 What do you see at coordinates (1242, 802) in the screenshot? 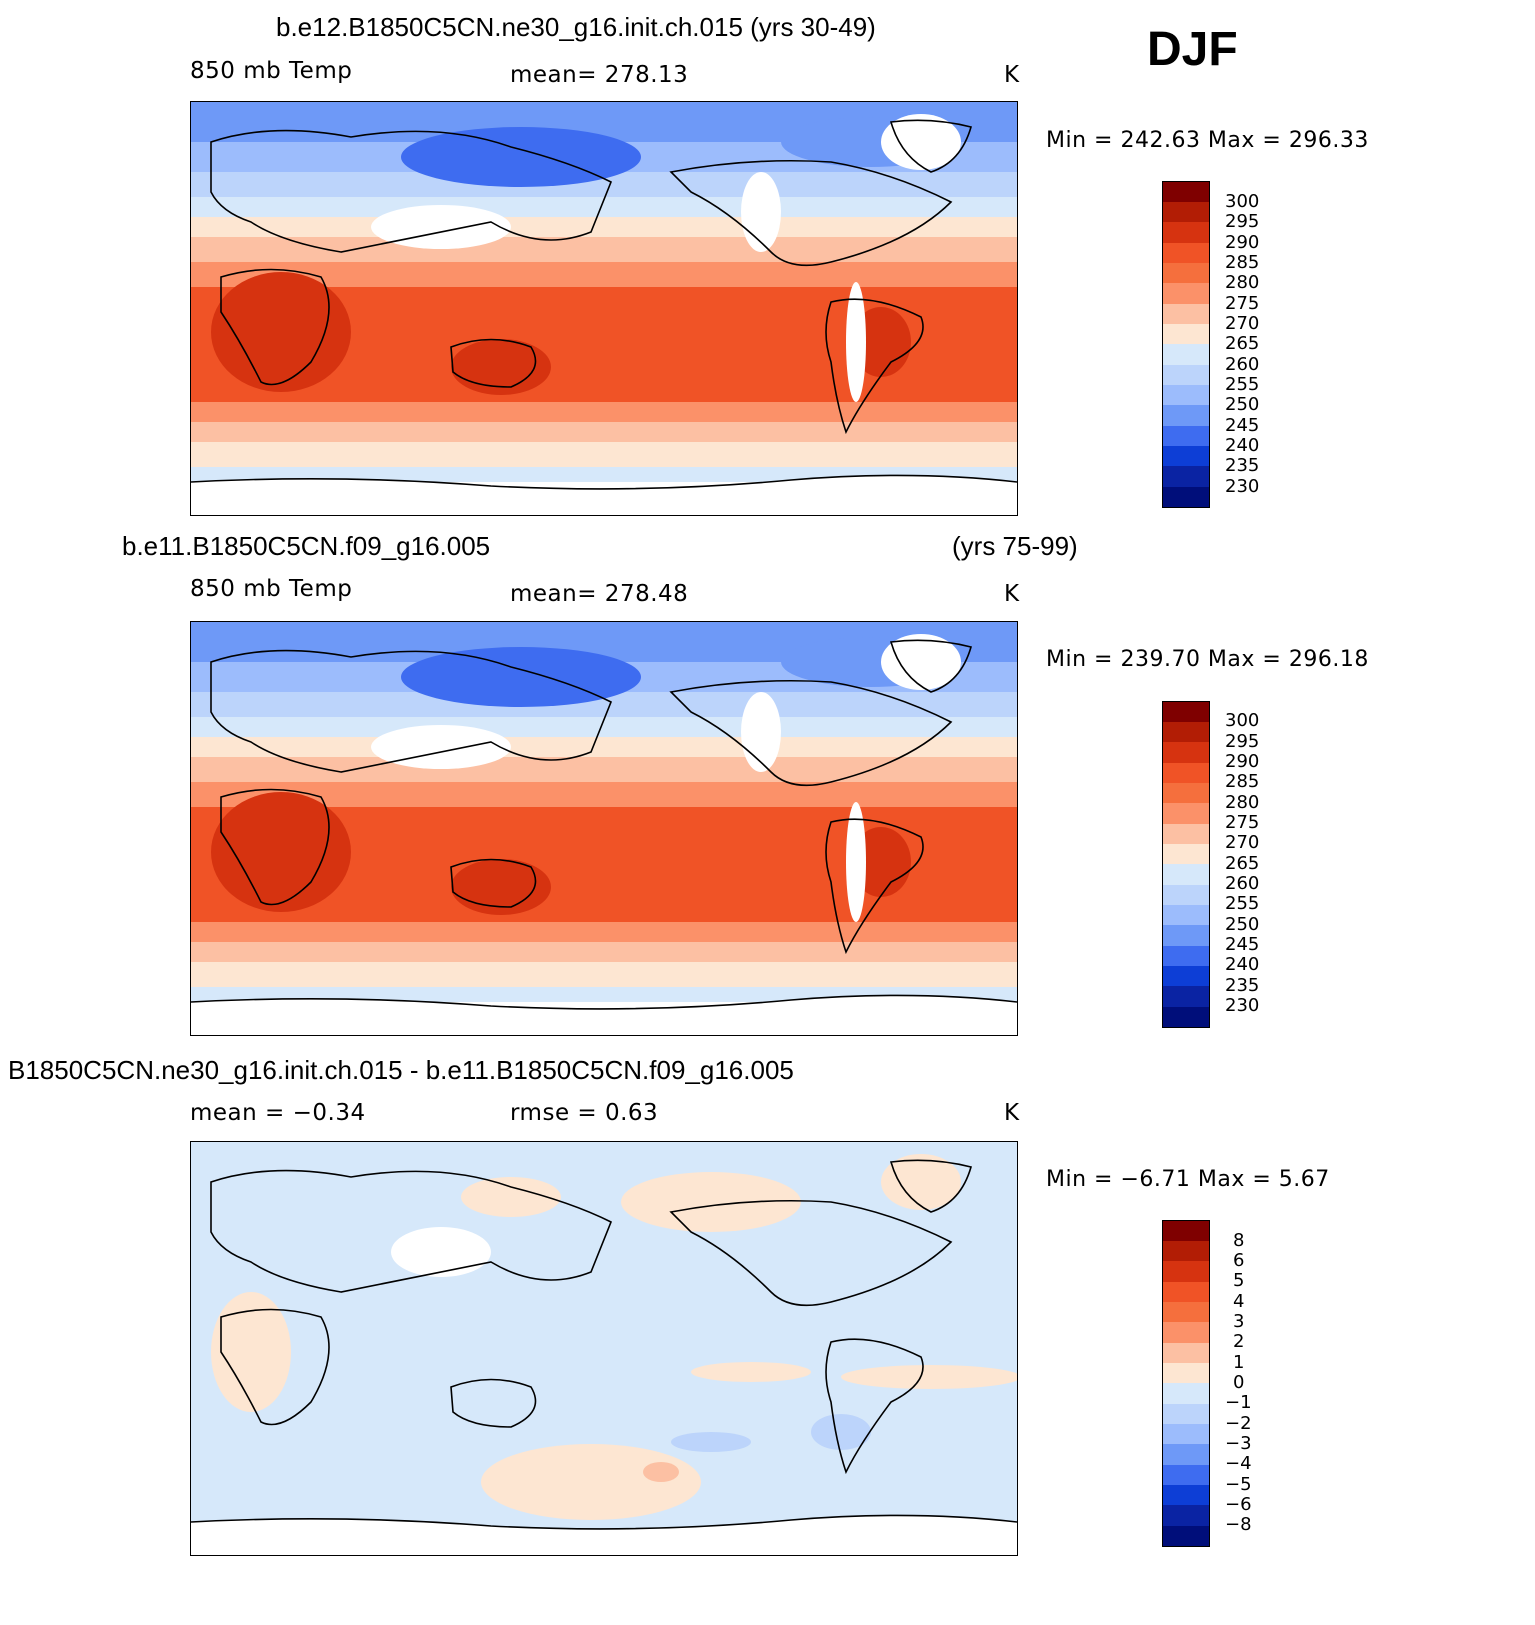
I see `panel2-tick: 280` at bounding box center [1242, 802].